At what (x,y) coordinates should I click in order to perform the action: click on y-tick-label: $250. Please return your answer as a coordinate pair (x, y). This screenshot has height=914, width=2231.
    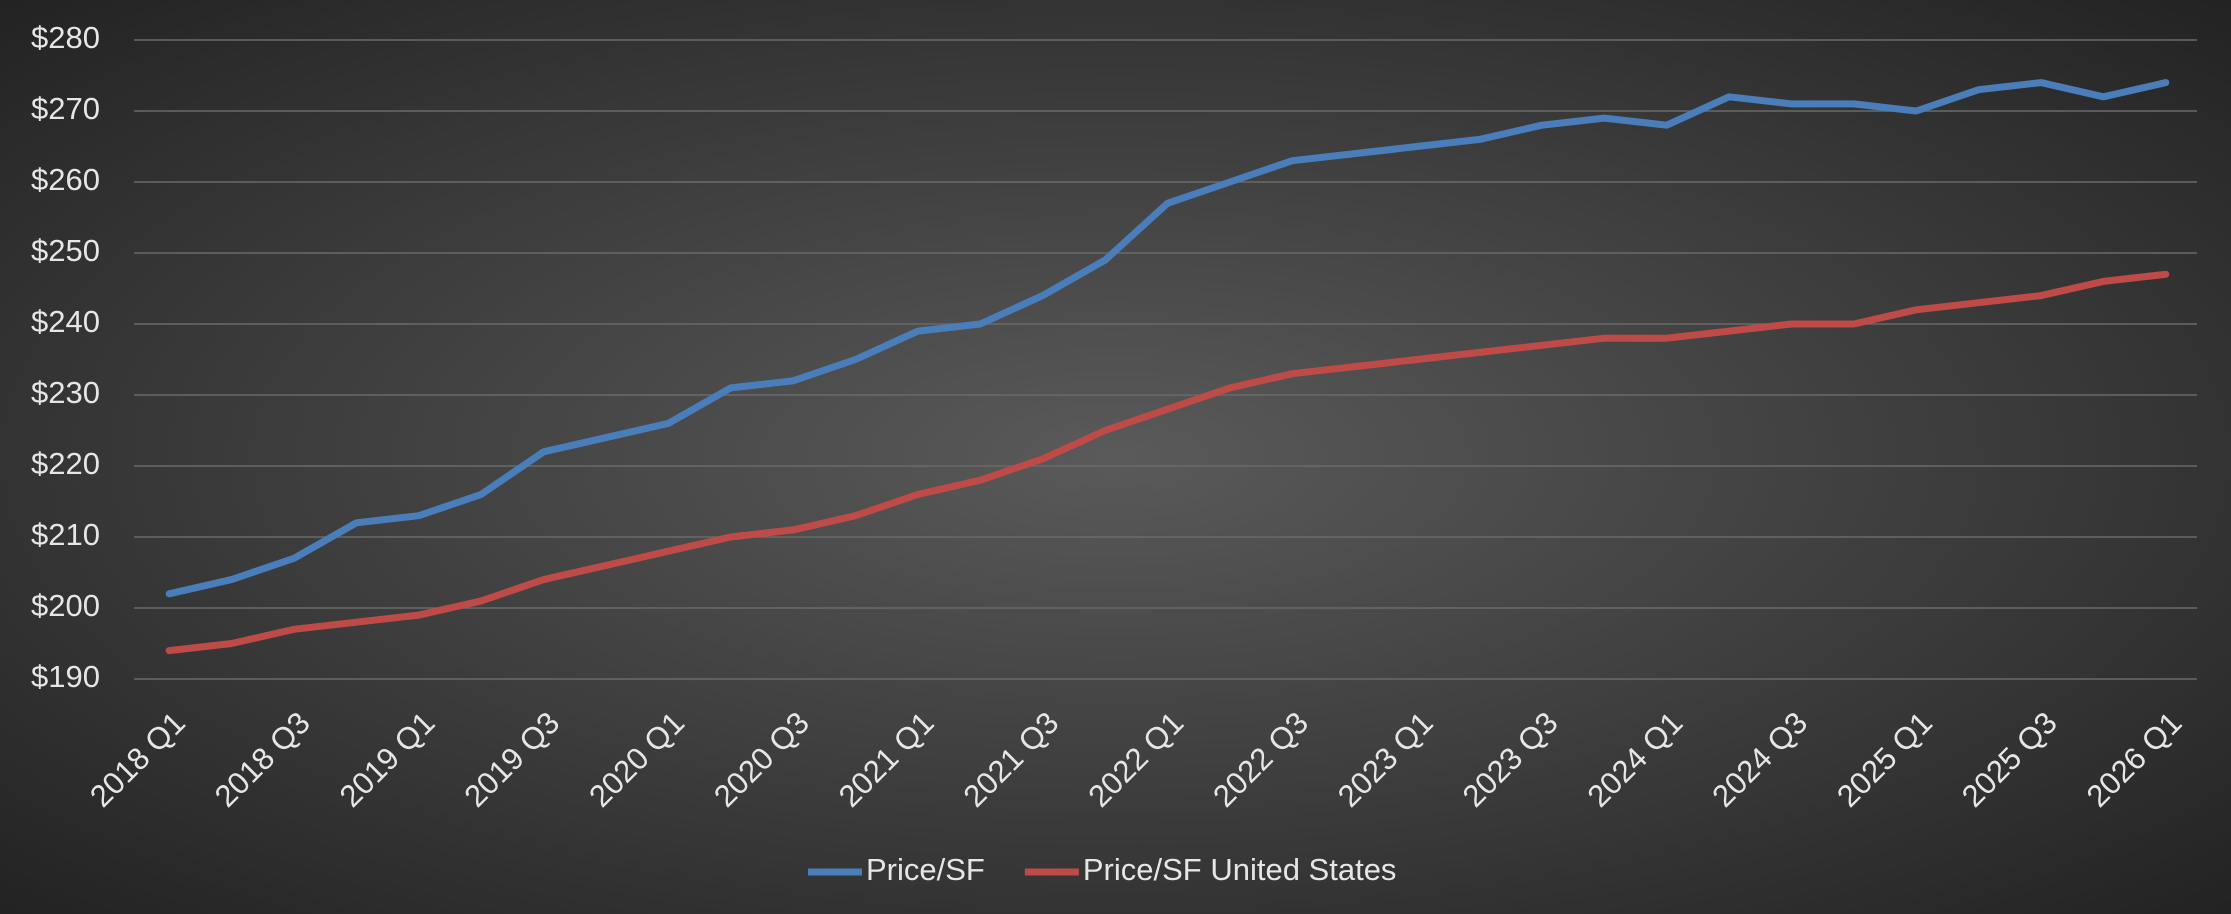
    Looking at the image, I should click on (65, 250).